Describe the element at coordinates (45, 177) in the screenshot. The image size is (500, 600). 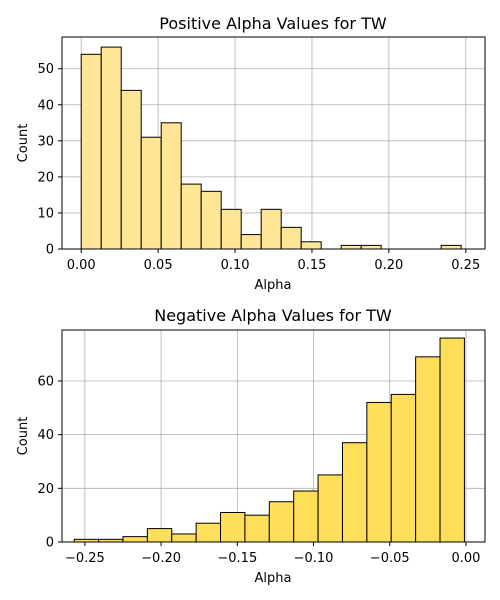
I see `positive-y-tick-label: 20` at that location.